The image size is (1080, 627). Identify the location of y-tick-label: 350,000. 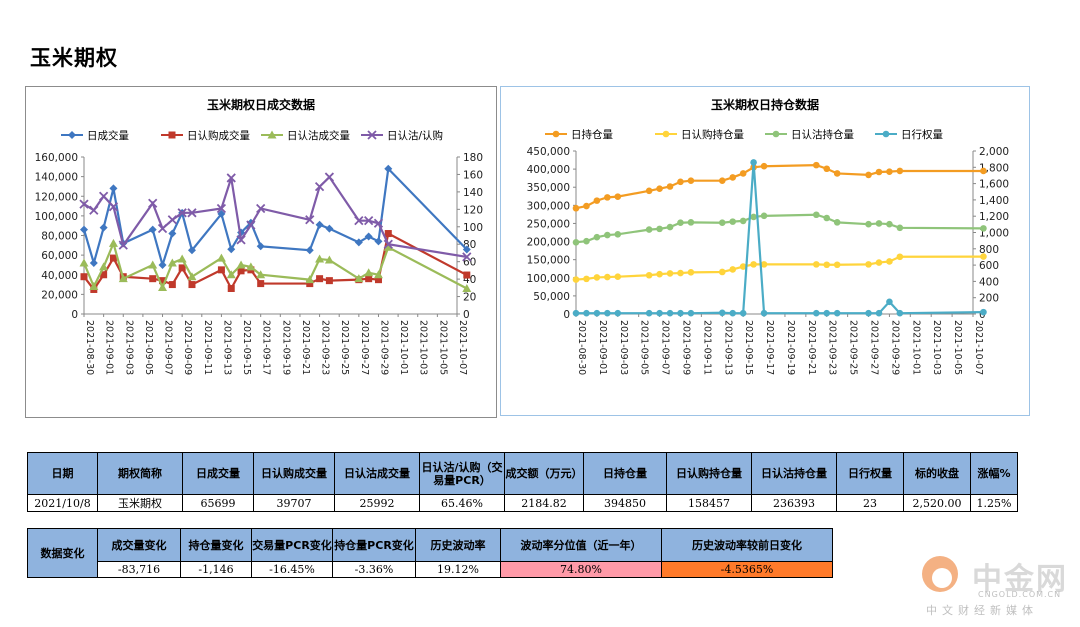
(548, 188).